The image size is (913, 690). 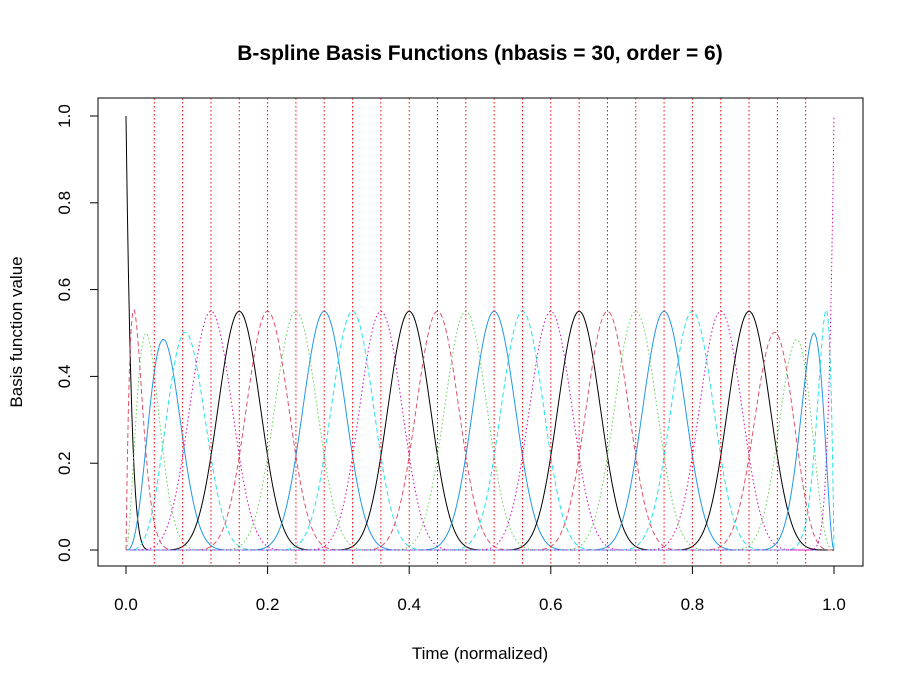 I want to click on y-axis: 0.0 0.2 0.4 0.6 0.8 1.0, so click(x=77, y=333).